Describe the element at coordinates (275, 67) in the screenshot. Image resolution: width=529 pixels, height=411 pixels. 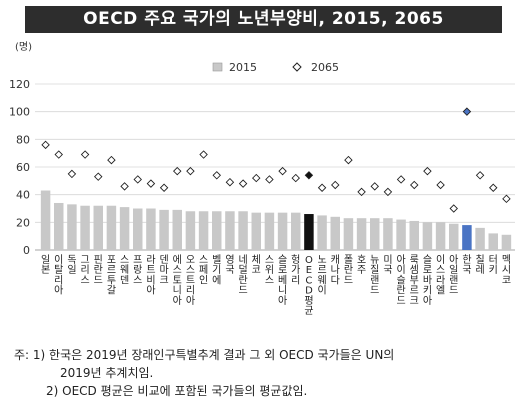
I see `legend: 2015 2065` at that location.